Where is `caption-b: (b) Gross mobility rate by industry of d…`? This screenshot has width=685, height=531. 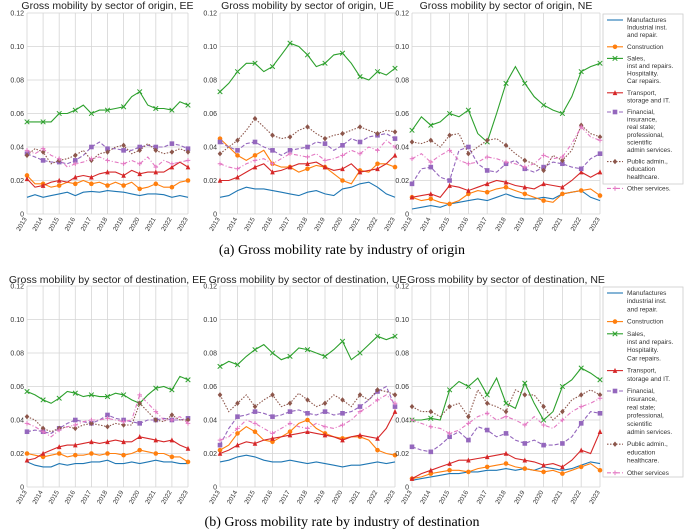
caption-b: (b) Gross mobility rate by industry of d… is located at coordinates (342, 522).